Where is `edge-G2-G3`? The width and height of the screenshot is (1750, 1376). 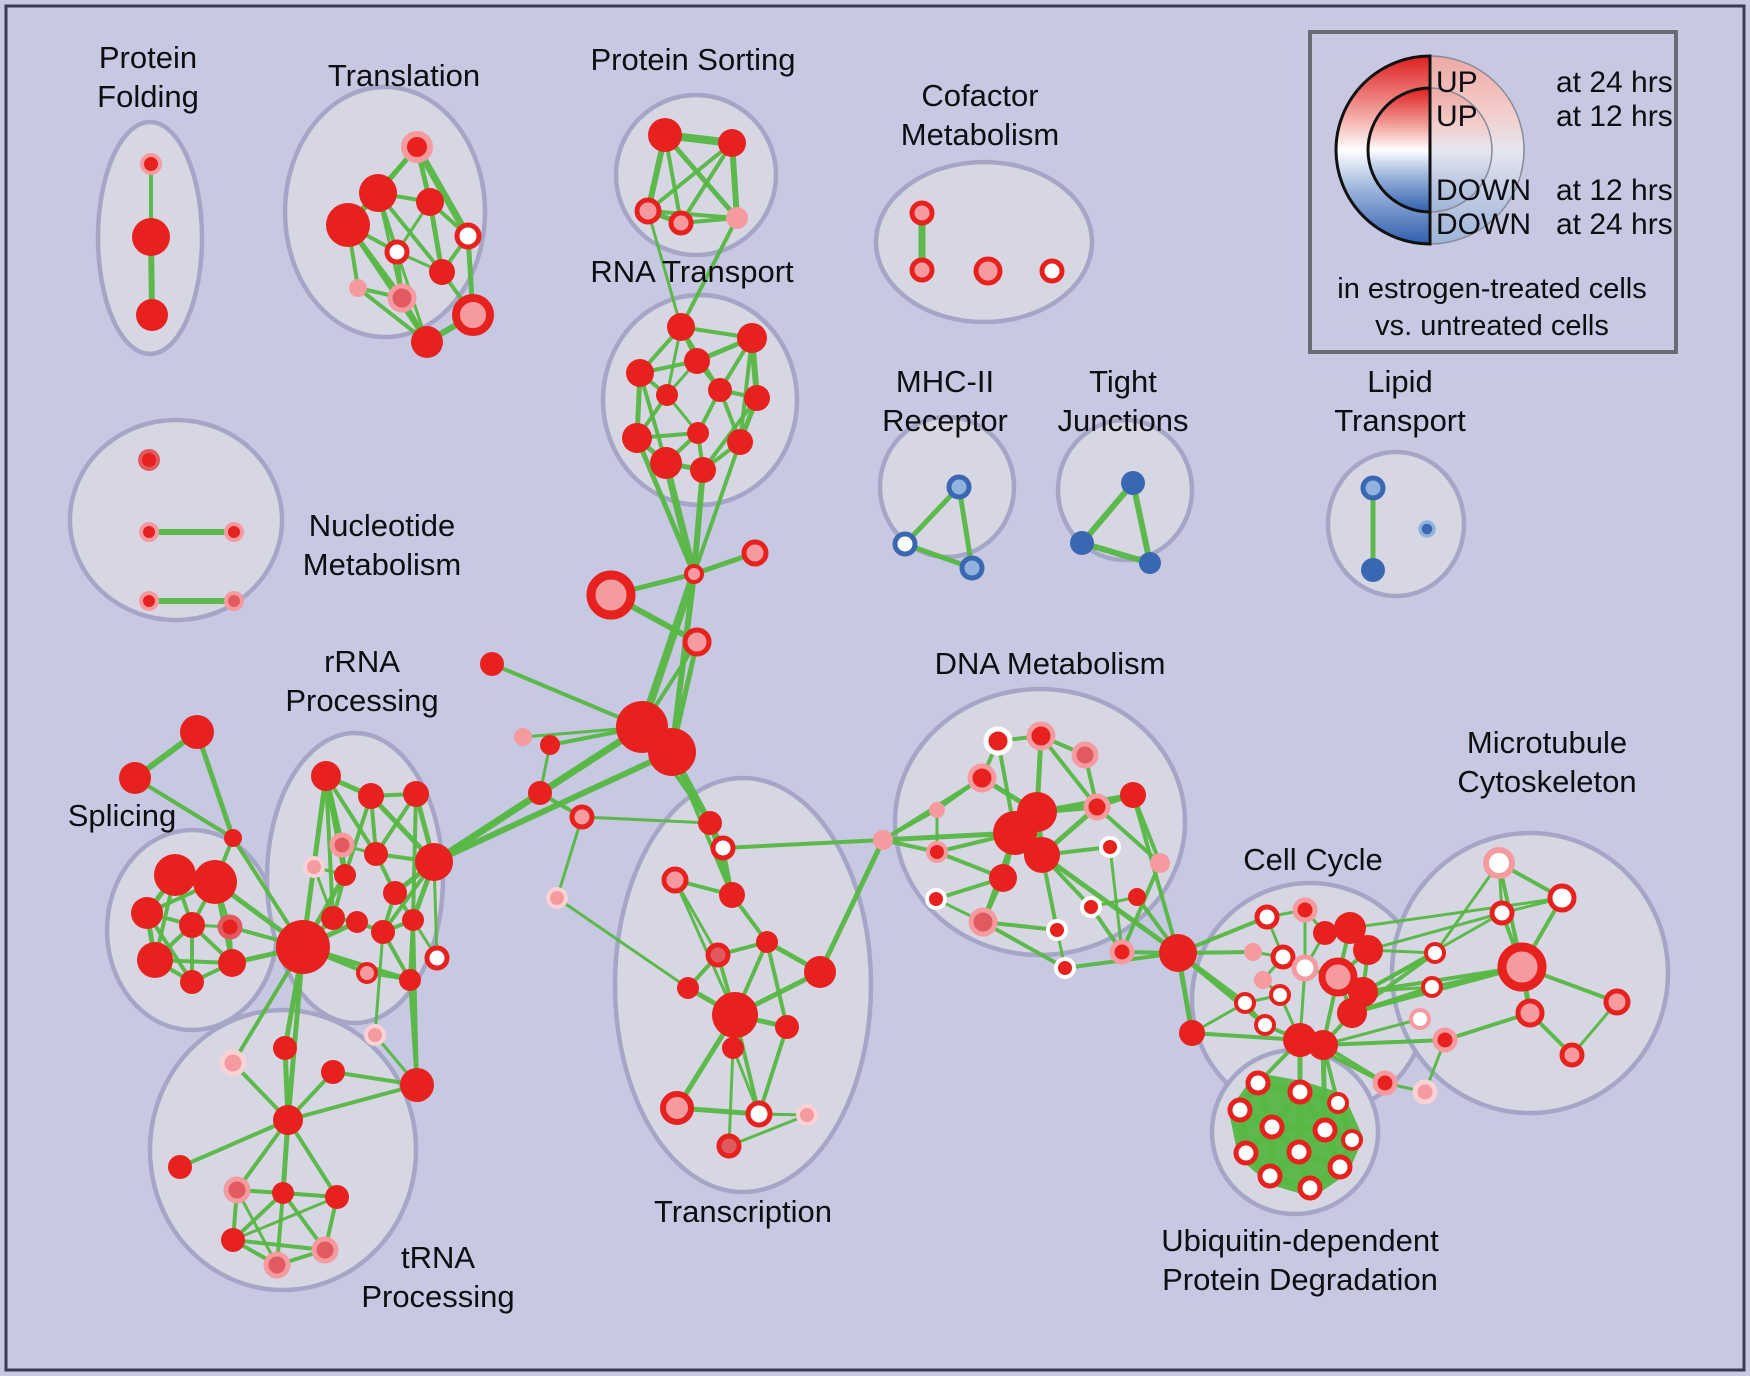
edge-G2-G3 is located at coordinates (184, 808).